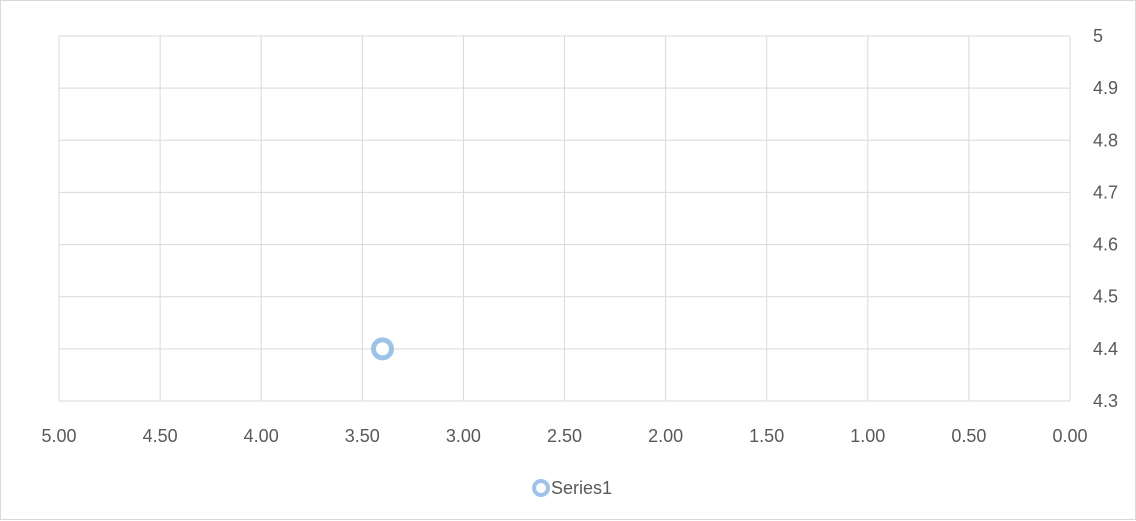 This screenshot has height=521, width=1136. What do you see at coordinates (58, 436) in the screenshot?
I see `x-tick-label: 5.00` at bounding box center [58, 436].